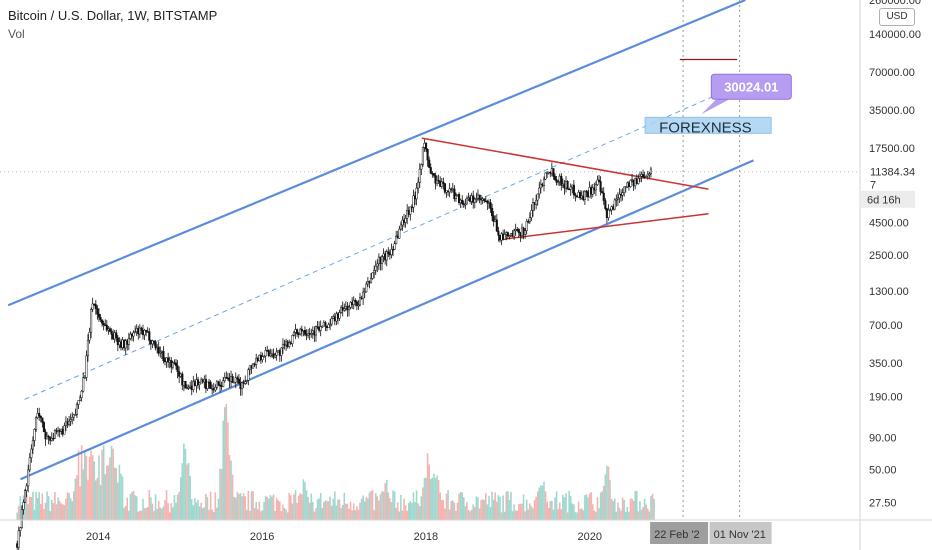 The height and width of the screenshot is (550, 932). I want to click on annotations: 30024.01 FOREXNESS, so click(718, 104).